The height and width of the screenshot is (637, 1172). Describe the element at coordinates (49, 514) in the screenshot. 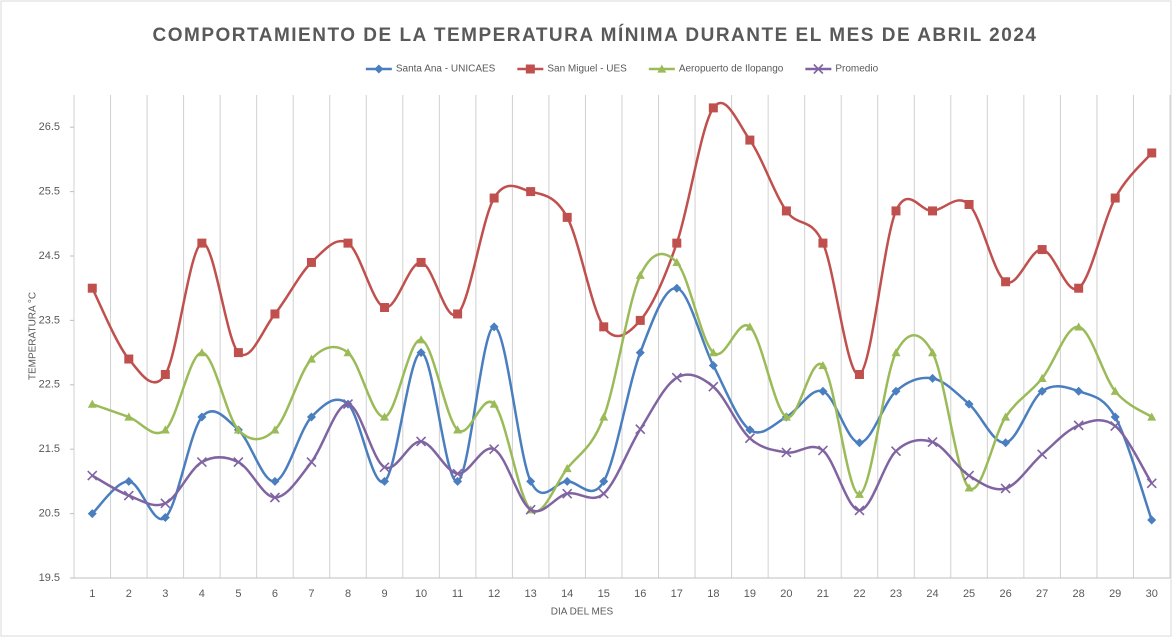

I see `y-tick-label: 20.5` at that location.